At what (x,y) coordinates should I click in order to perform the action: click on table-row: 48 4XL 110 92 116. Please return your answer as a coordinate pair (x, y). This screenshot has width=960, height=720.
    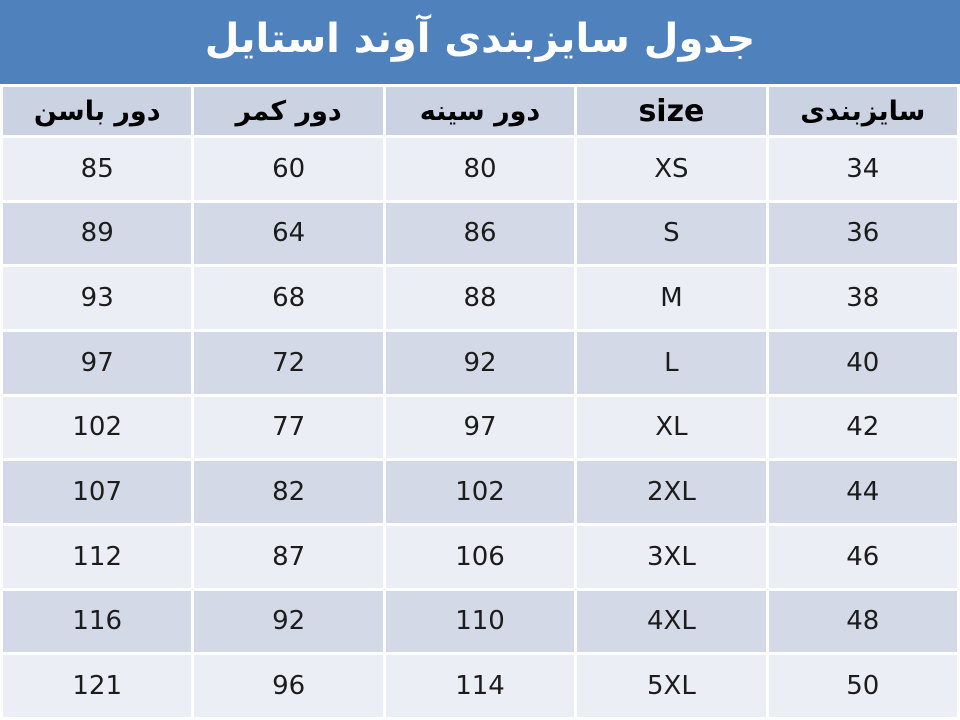
    Looking at the image, I should click on (480, 621).